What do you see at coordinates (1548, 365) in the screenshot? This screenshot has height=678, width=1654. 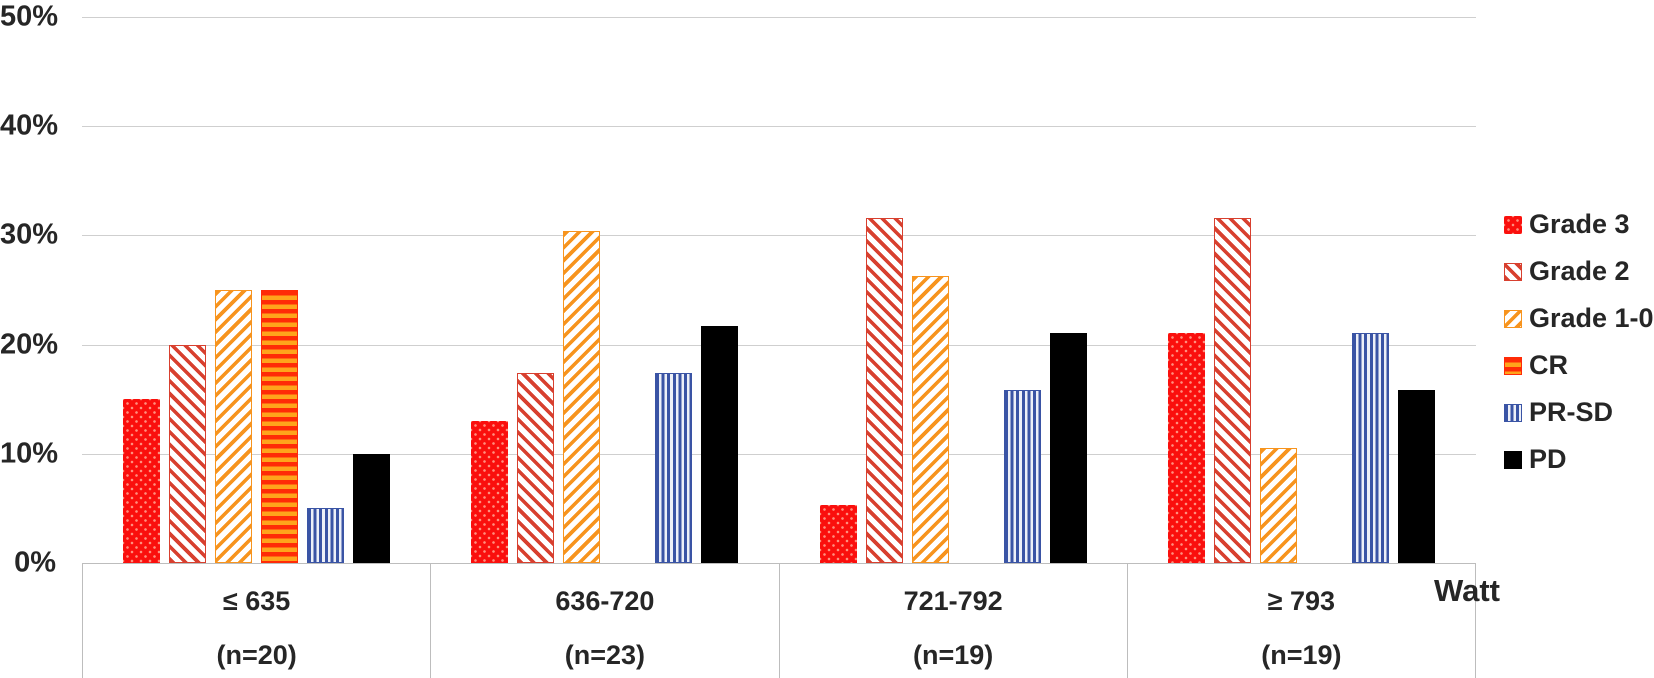 I see `legend-label: CR` at bounding box center [1548, 365].